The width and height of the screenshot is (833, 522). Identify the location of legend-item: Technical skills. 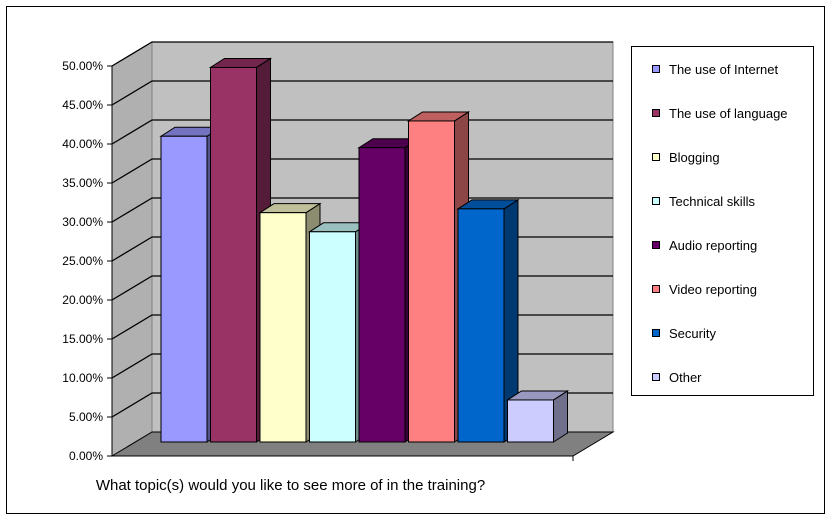
(693, 201).